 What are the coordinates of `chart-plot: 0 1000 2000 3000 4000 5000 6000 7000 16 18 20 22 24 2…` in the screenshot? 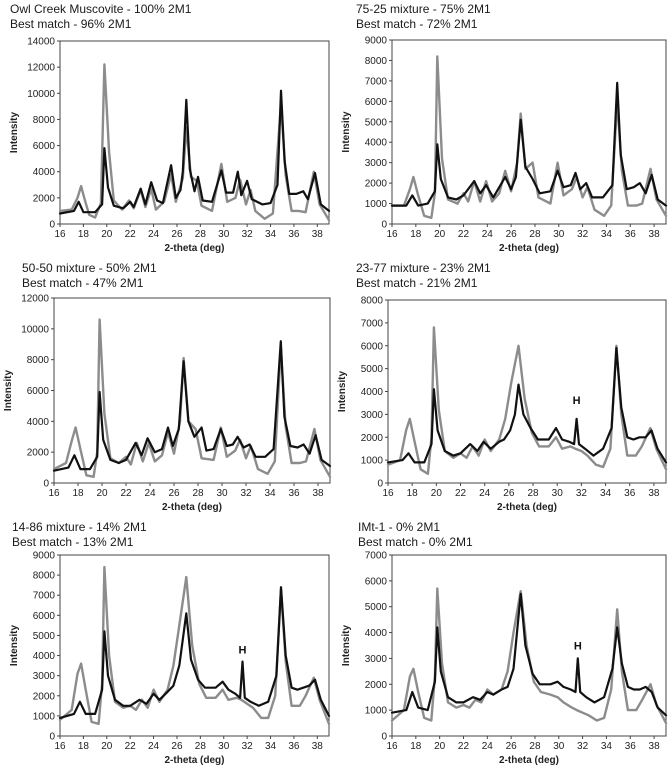 It's located at (504, 658).